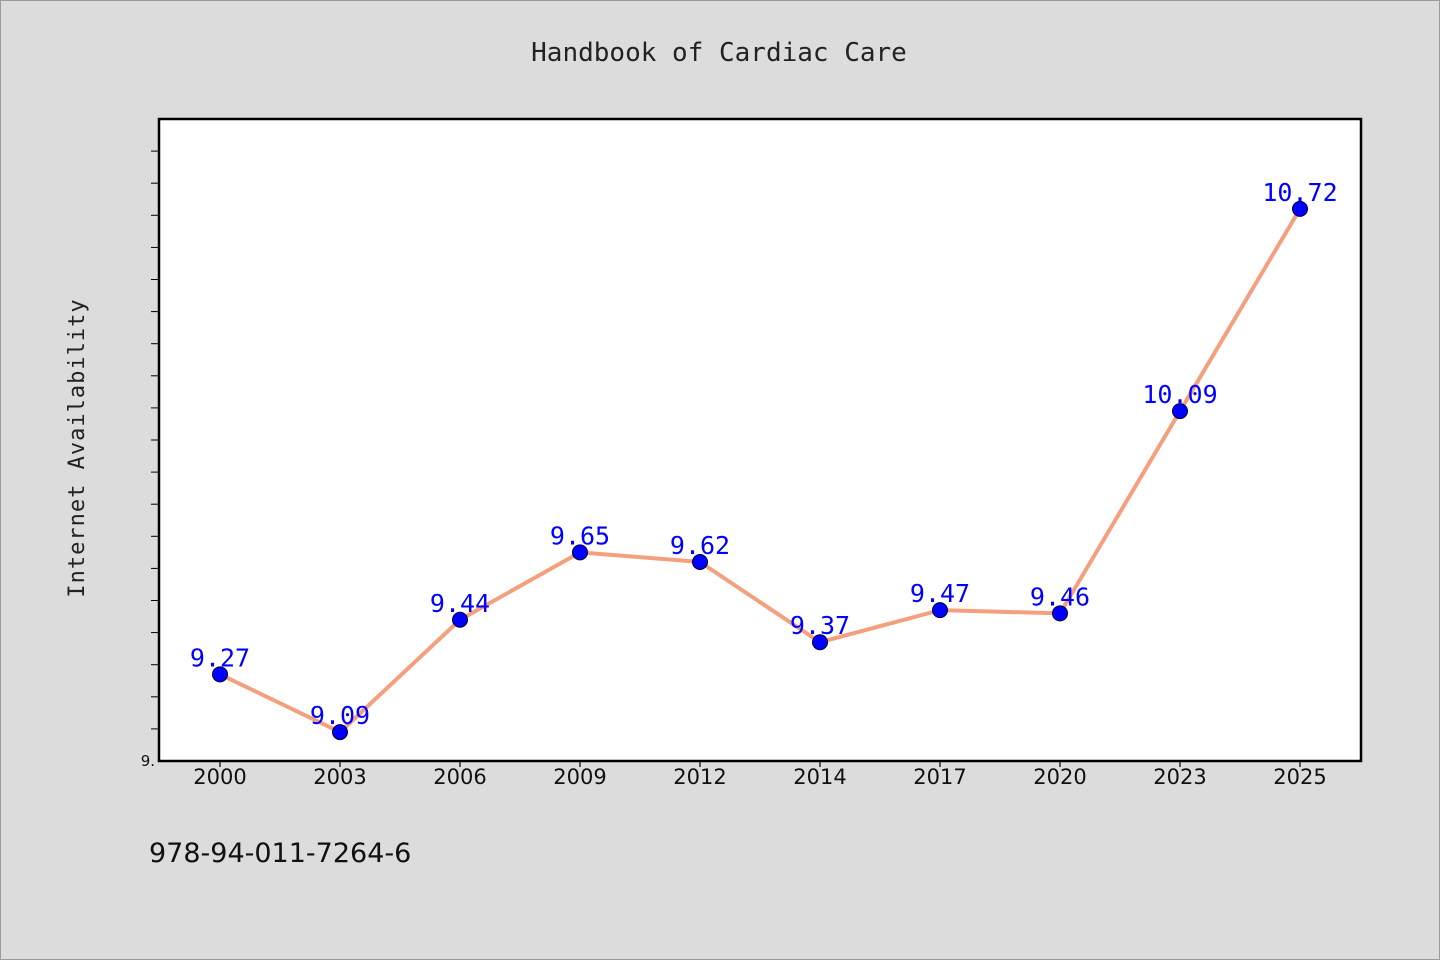 The width and height of the screenshot is (1440, 960). Describe the element at coordinates (340, 715) in the screenshot. I see `data-label: 9.09` at that location.